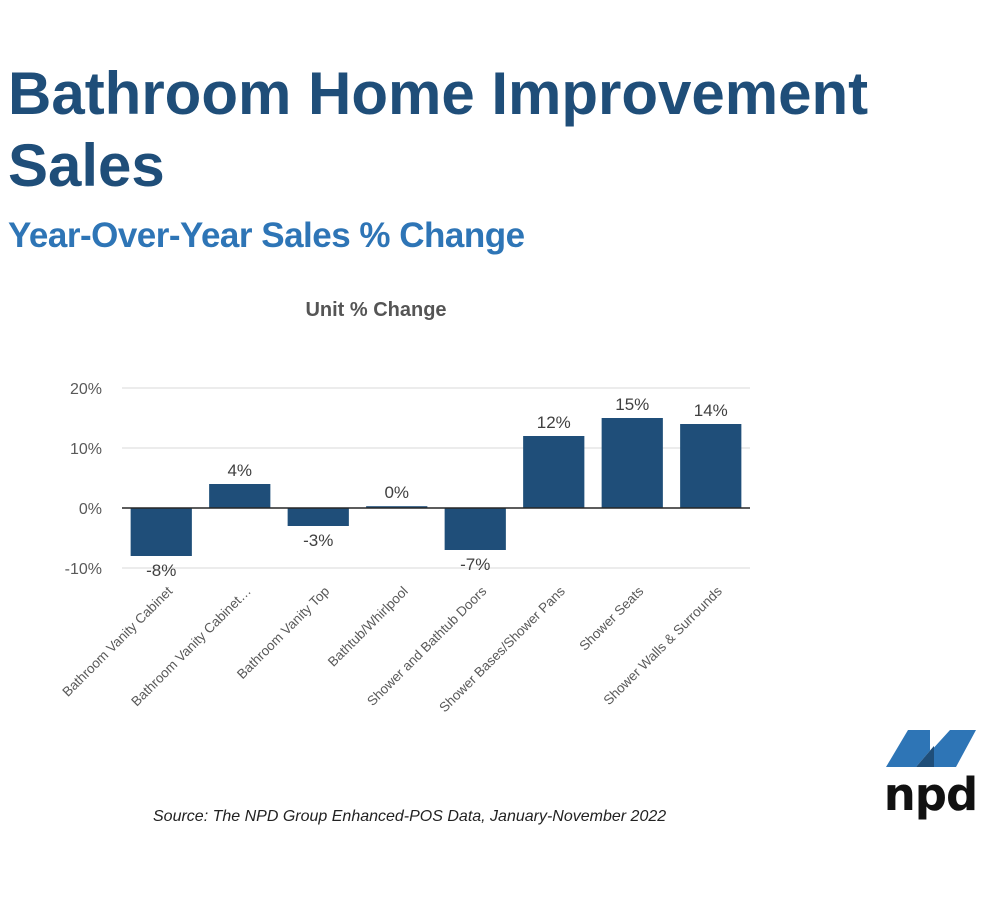 The height and width of the screenshot is (900, 1000). Describe the element at coordinates (161, 570) in the screenshot. I see `data-label: -8%` at that location.